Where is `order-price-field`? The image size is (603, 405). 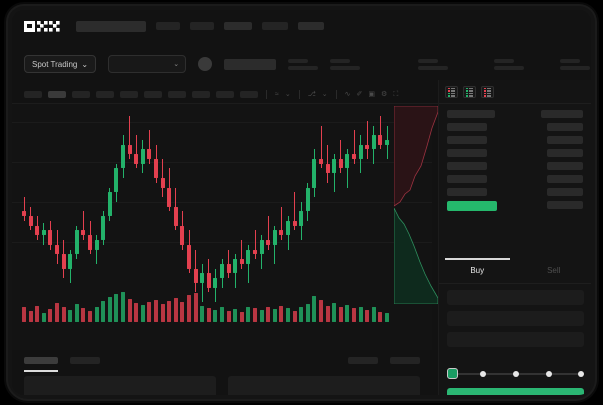 order-price-field is located at coordinates (515, 297).